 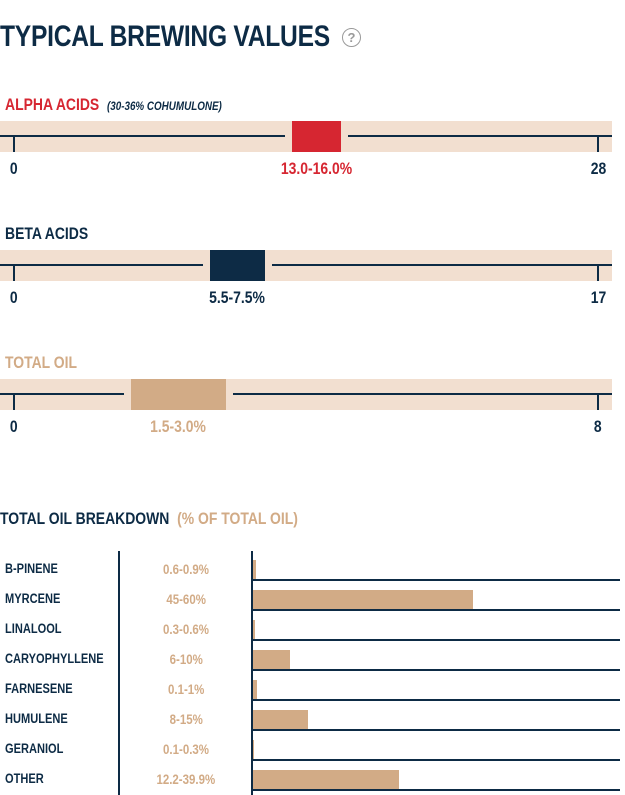 I want to click on column-divider, so click(x=119, y=673).